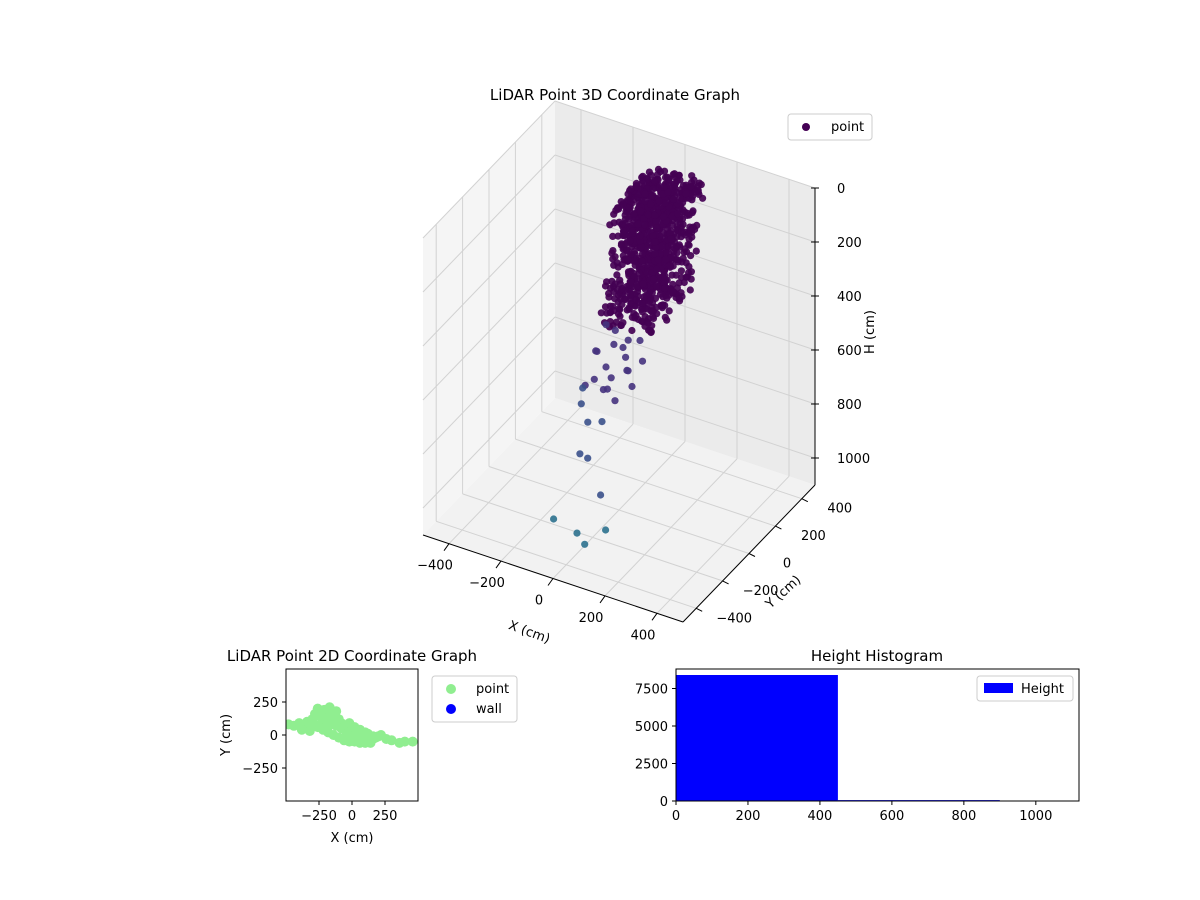 This screenshot has height=900, width=1200. What do you see at coordinates (474, 699) in the screenshot?
I see `chart-2d-legend: point wall` at bounding box center [474, 699].